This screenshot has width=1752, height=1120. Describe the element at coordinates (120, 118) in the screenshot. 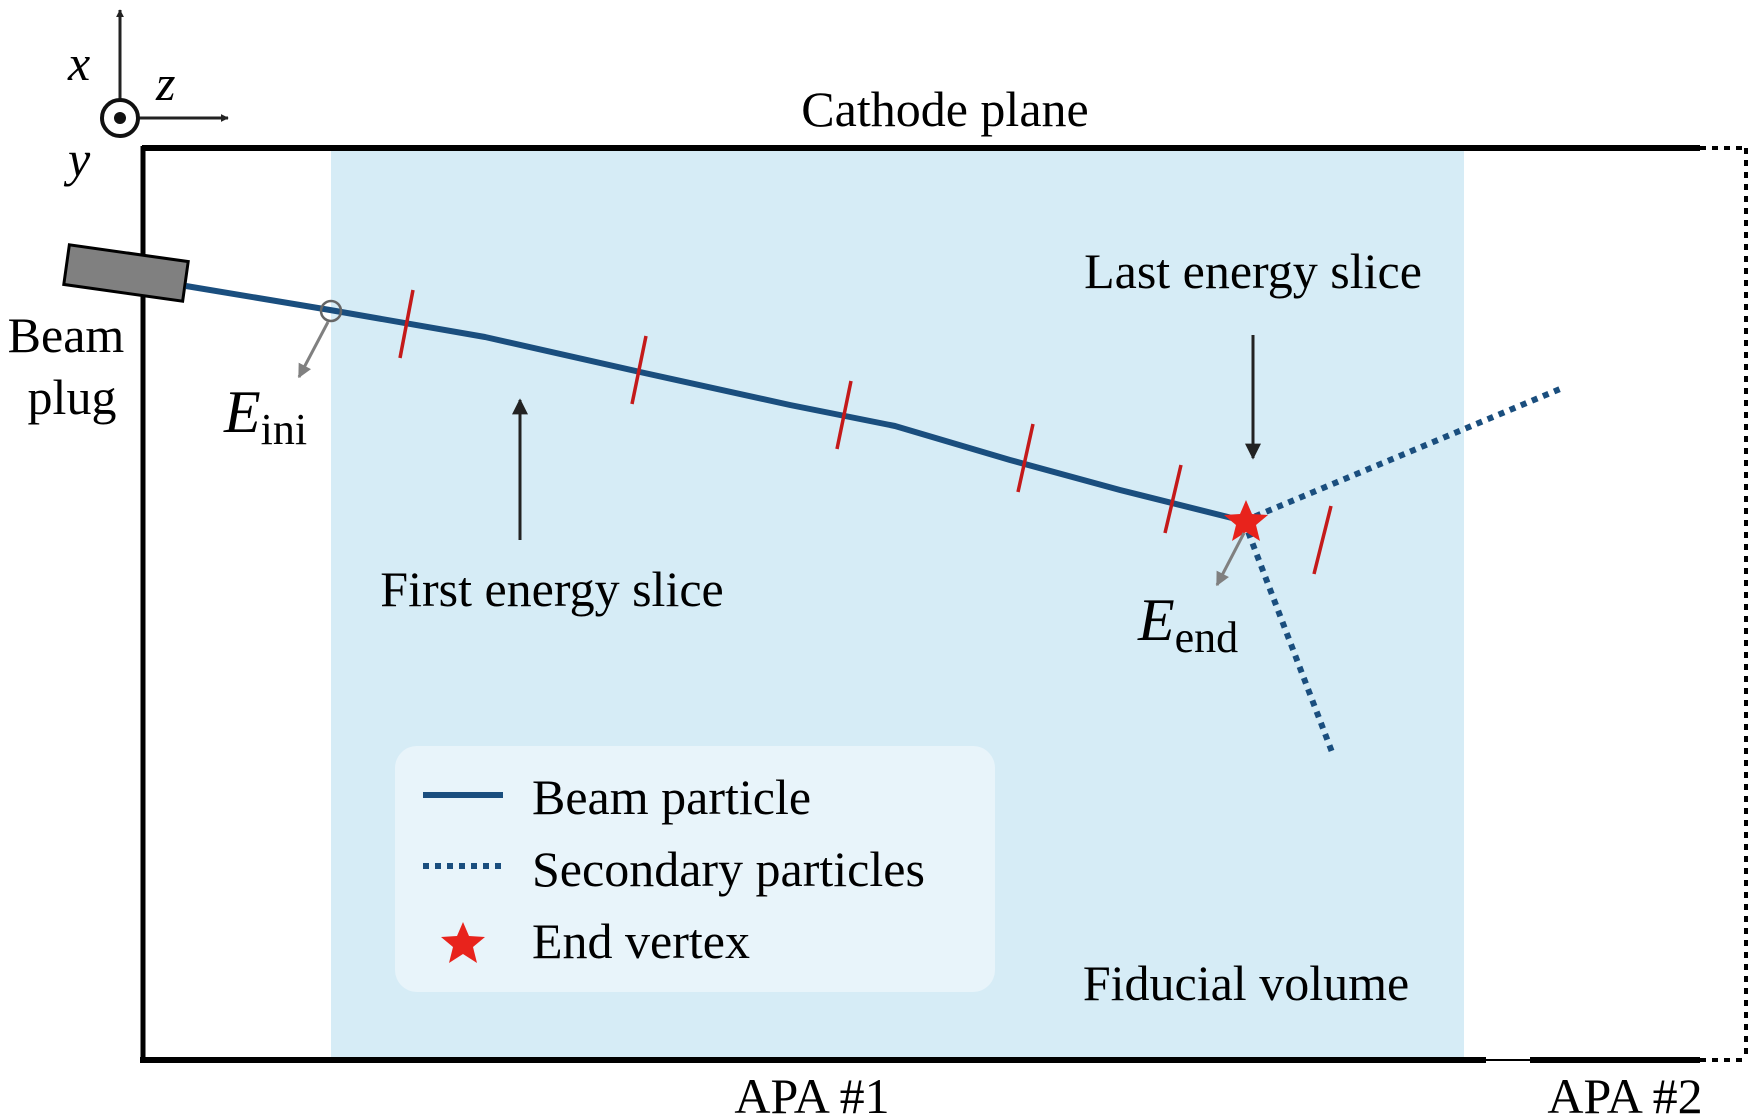

I see `y-axis-dot` at that location.